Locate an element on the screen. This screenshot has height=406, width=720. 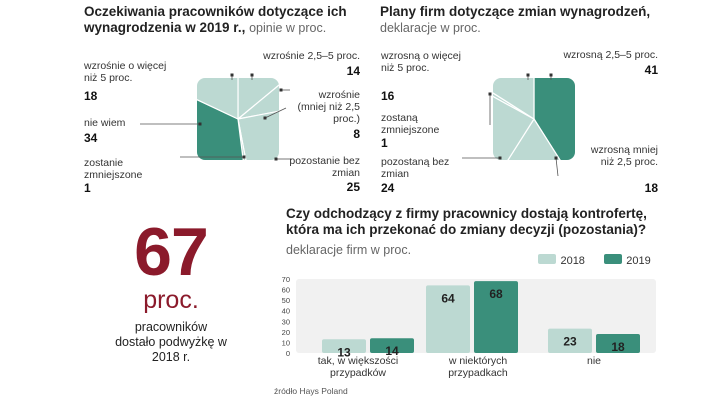
pie2-value-reduced: 1 is located at coordinates (384, 143).